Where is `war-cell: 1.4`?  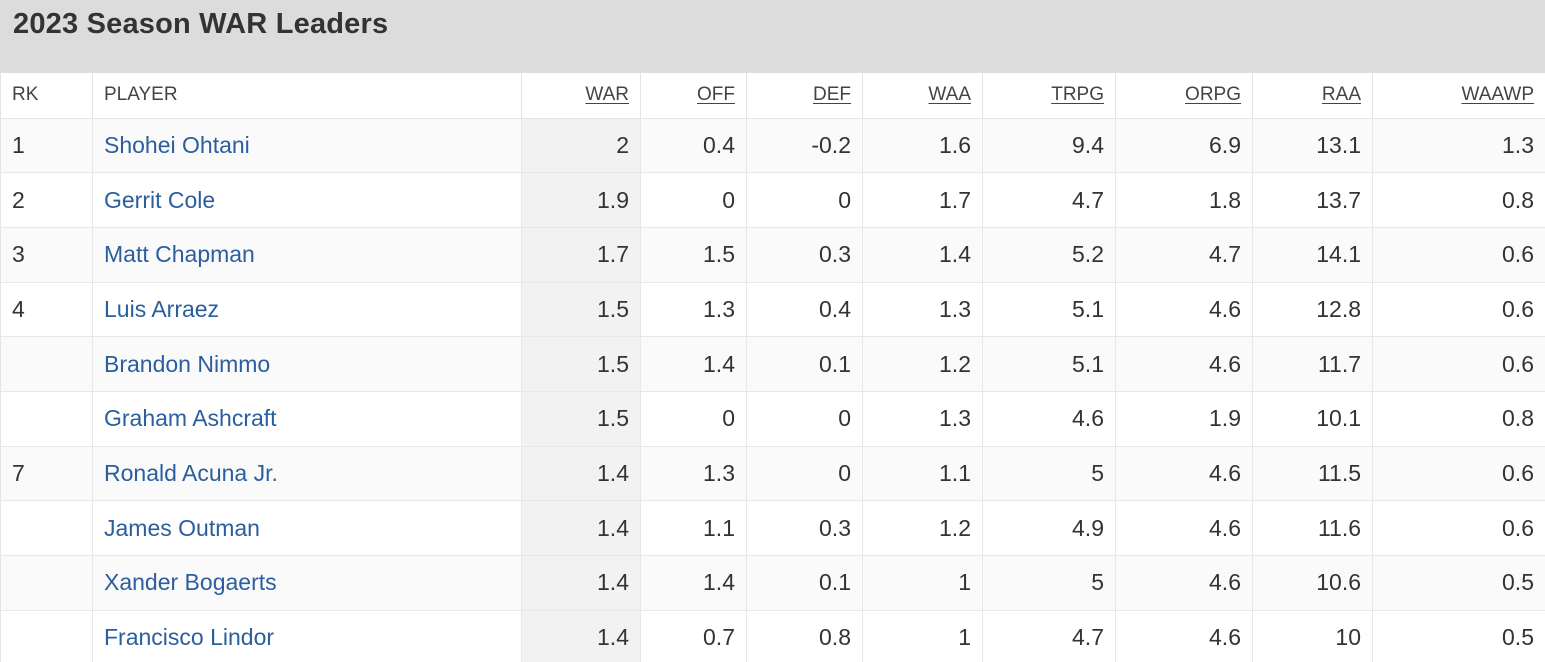
war-cell: 1.4 is located at coordinates (581, 583).